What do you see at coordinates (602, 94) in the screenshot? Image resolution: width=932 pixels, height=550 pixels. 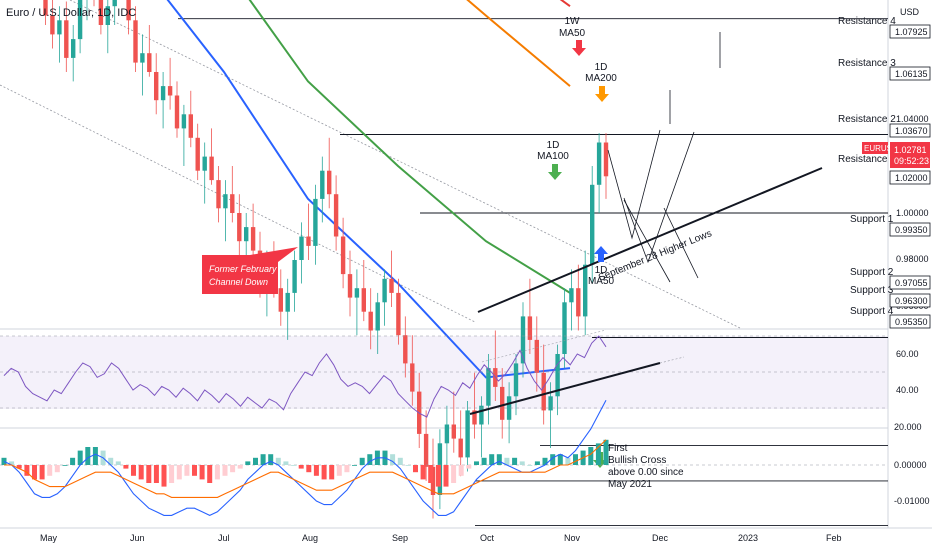 I see `ma200d-arrow` at bounding box center [602, 94].